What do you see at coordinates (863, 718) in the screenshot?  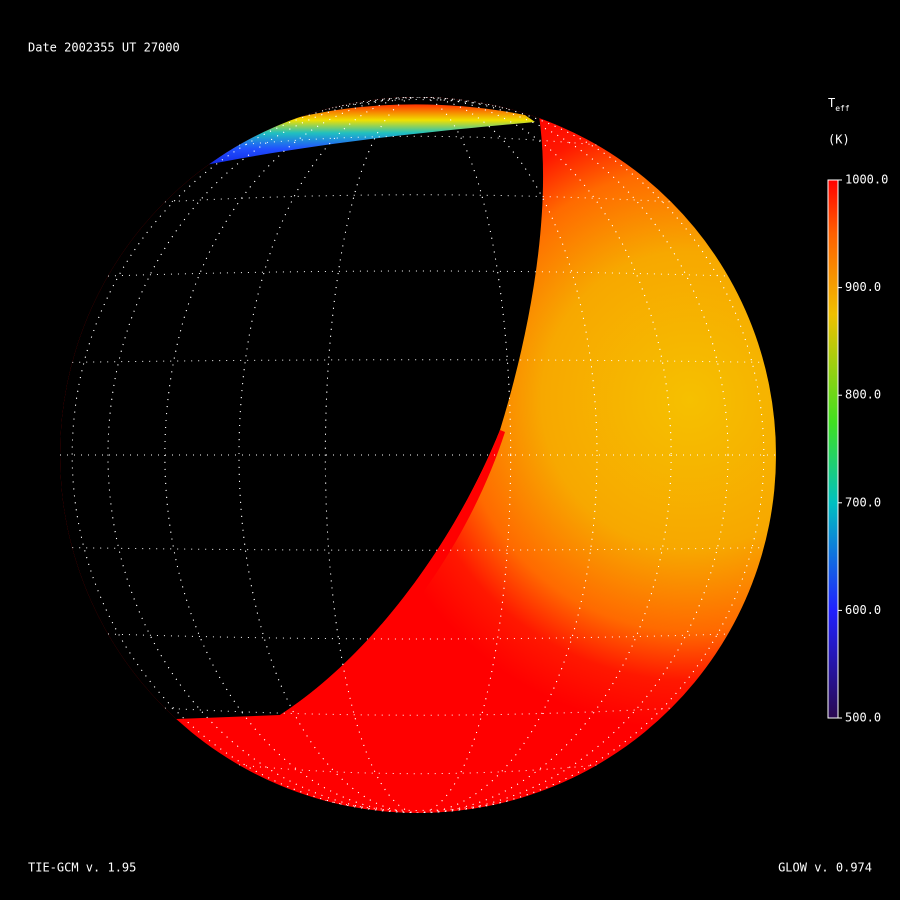 I see `colorbar-tick-label: 500.0` at bounding box center [863, 718].